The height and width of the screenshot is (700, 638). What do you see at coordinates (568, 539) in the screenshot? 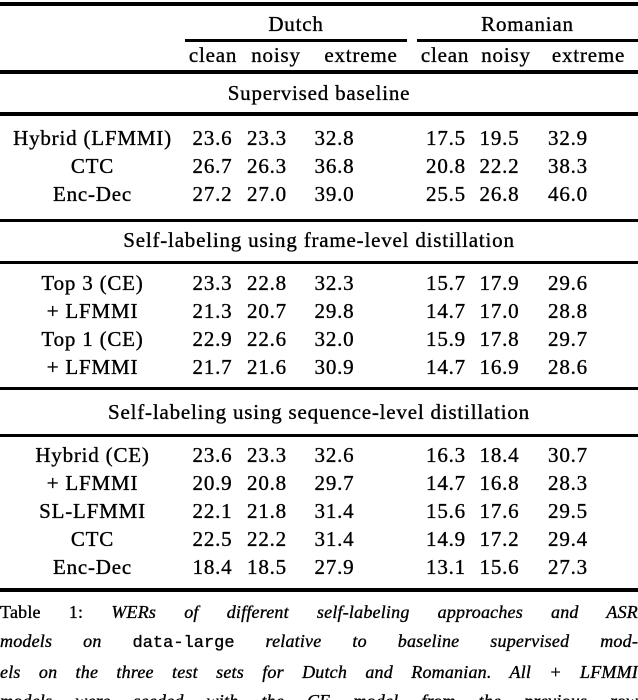
I see `wer-cell: 29.4` at bounding box center [568, 539].